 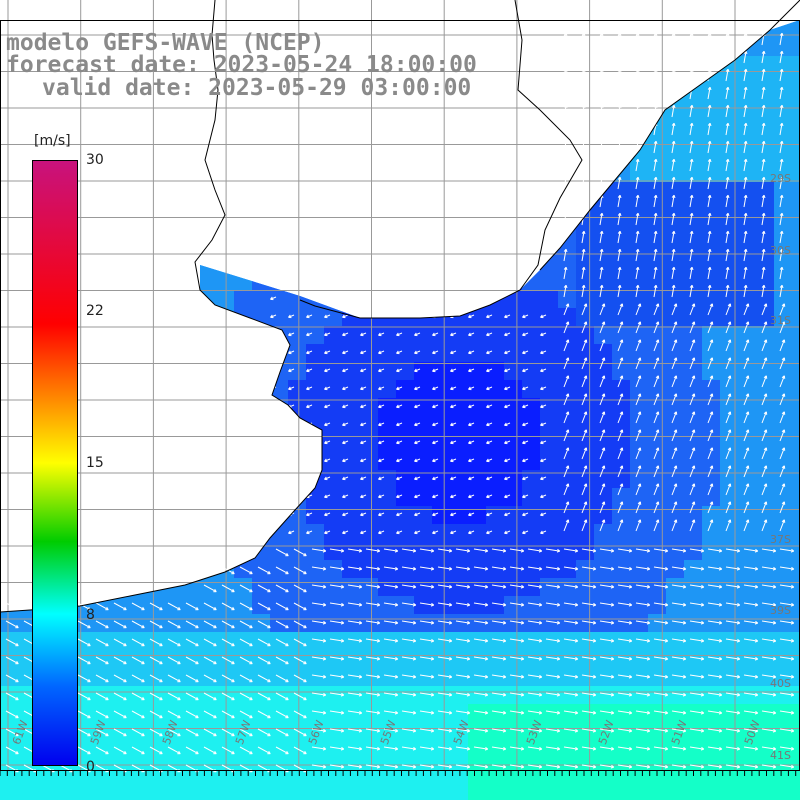 What do you see at coordinates (780, 610) in the screenshot?
I see `lat-label-4: 39S` at bounding box center [780, 610].